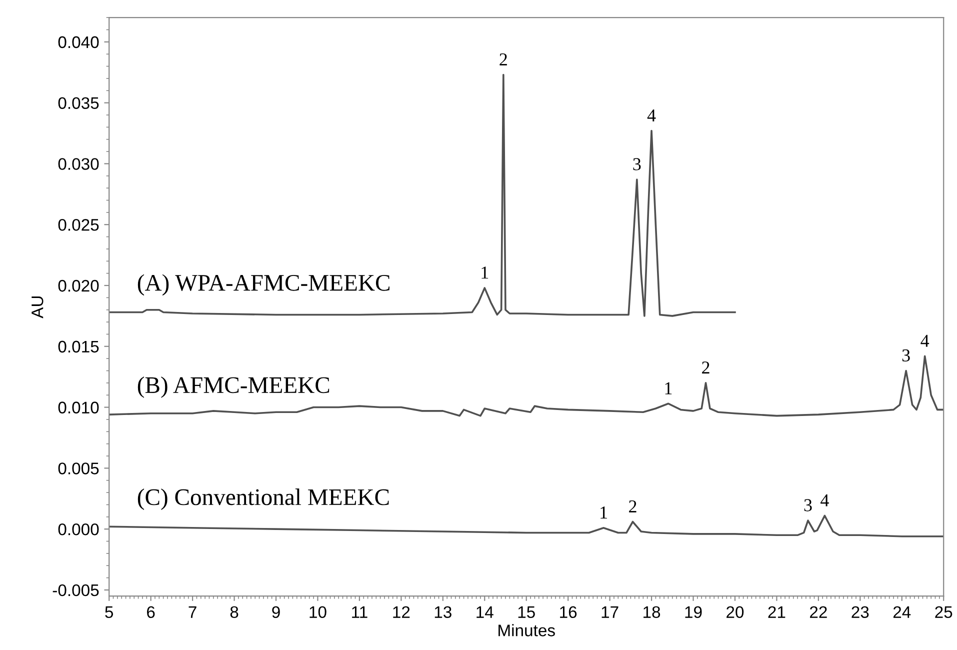 This screenshot has width=957, height=650. Describe the element at coordinates (568, 612) in the screenshot. I see `x-tick-label: 16` at that location.